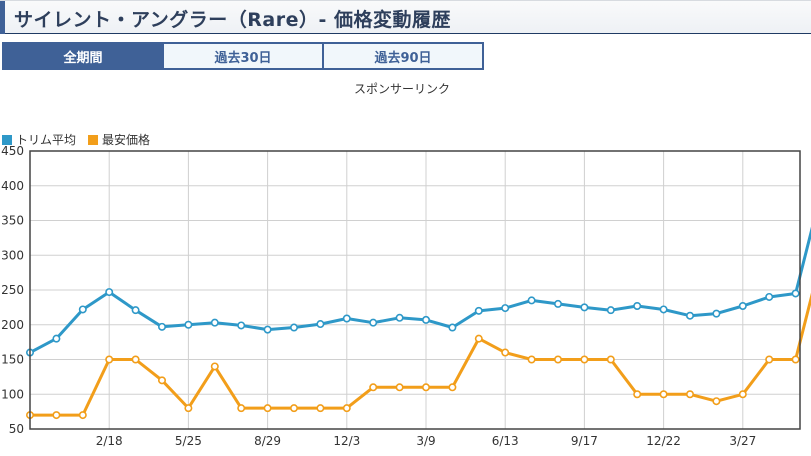  What do you see at coordinates (267, 441) in the screenshot?
I see `x-tick-label: 8/29` at bounding box center [267, 441].